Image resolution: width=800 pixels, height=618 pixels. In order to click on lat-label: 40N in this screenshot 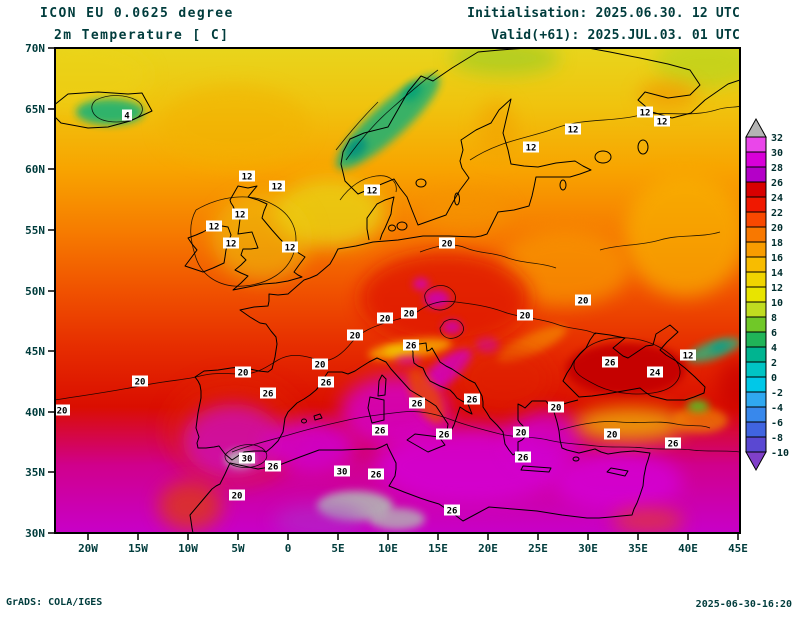, I will do `click(35, 412)`.